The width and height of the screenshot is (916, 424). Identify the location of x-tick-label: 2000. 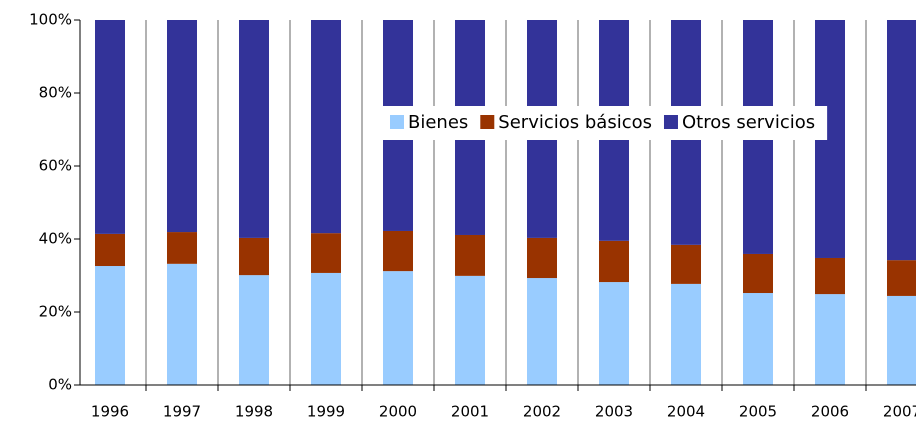
(398, 412).